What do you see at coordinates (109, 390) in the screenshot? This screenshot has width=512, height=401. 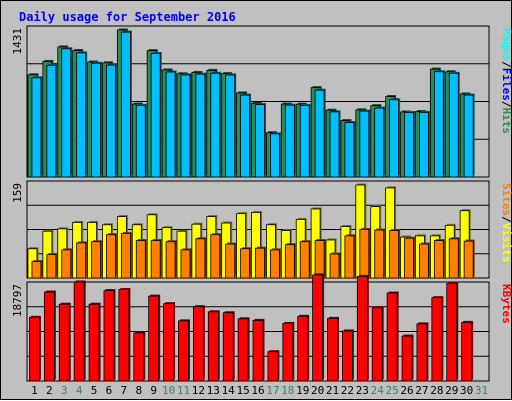 I see `x-tick-label: 6` at bounding box center [109, 390].